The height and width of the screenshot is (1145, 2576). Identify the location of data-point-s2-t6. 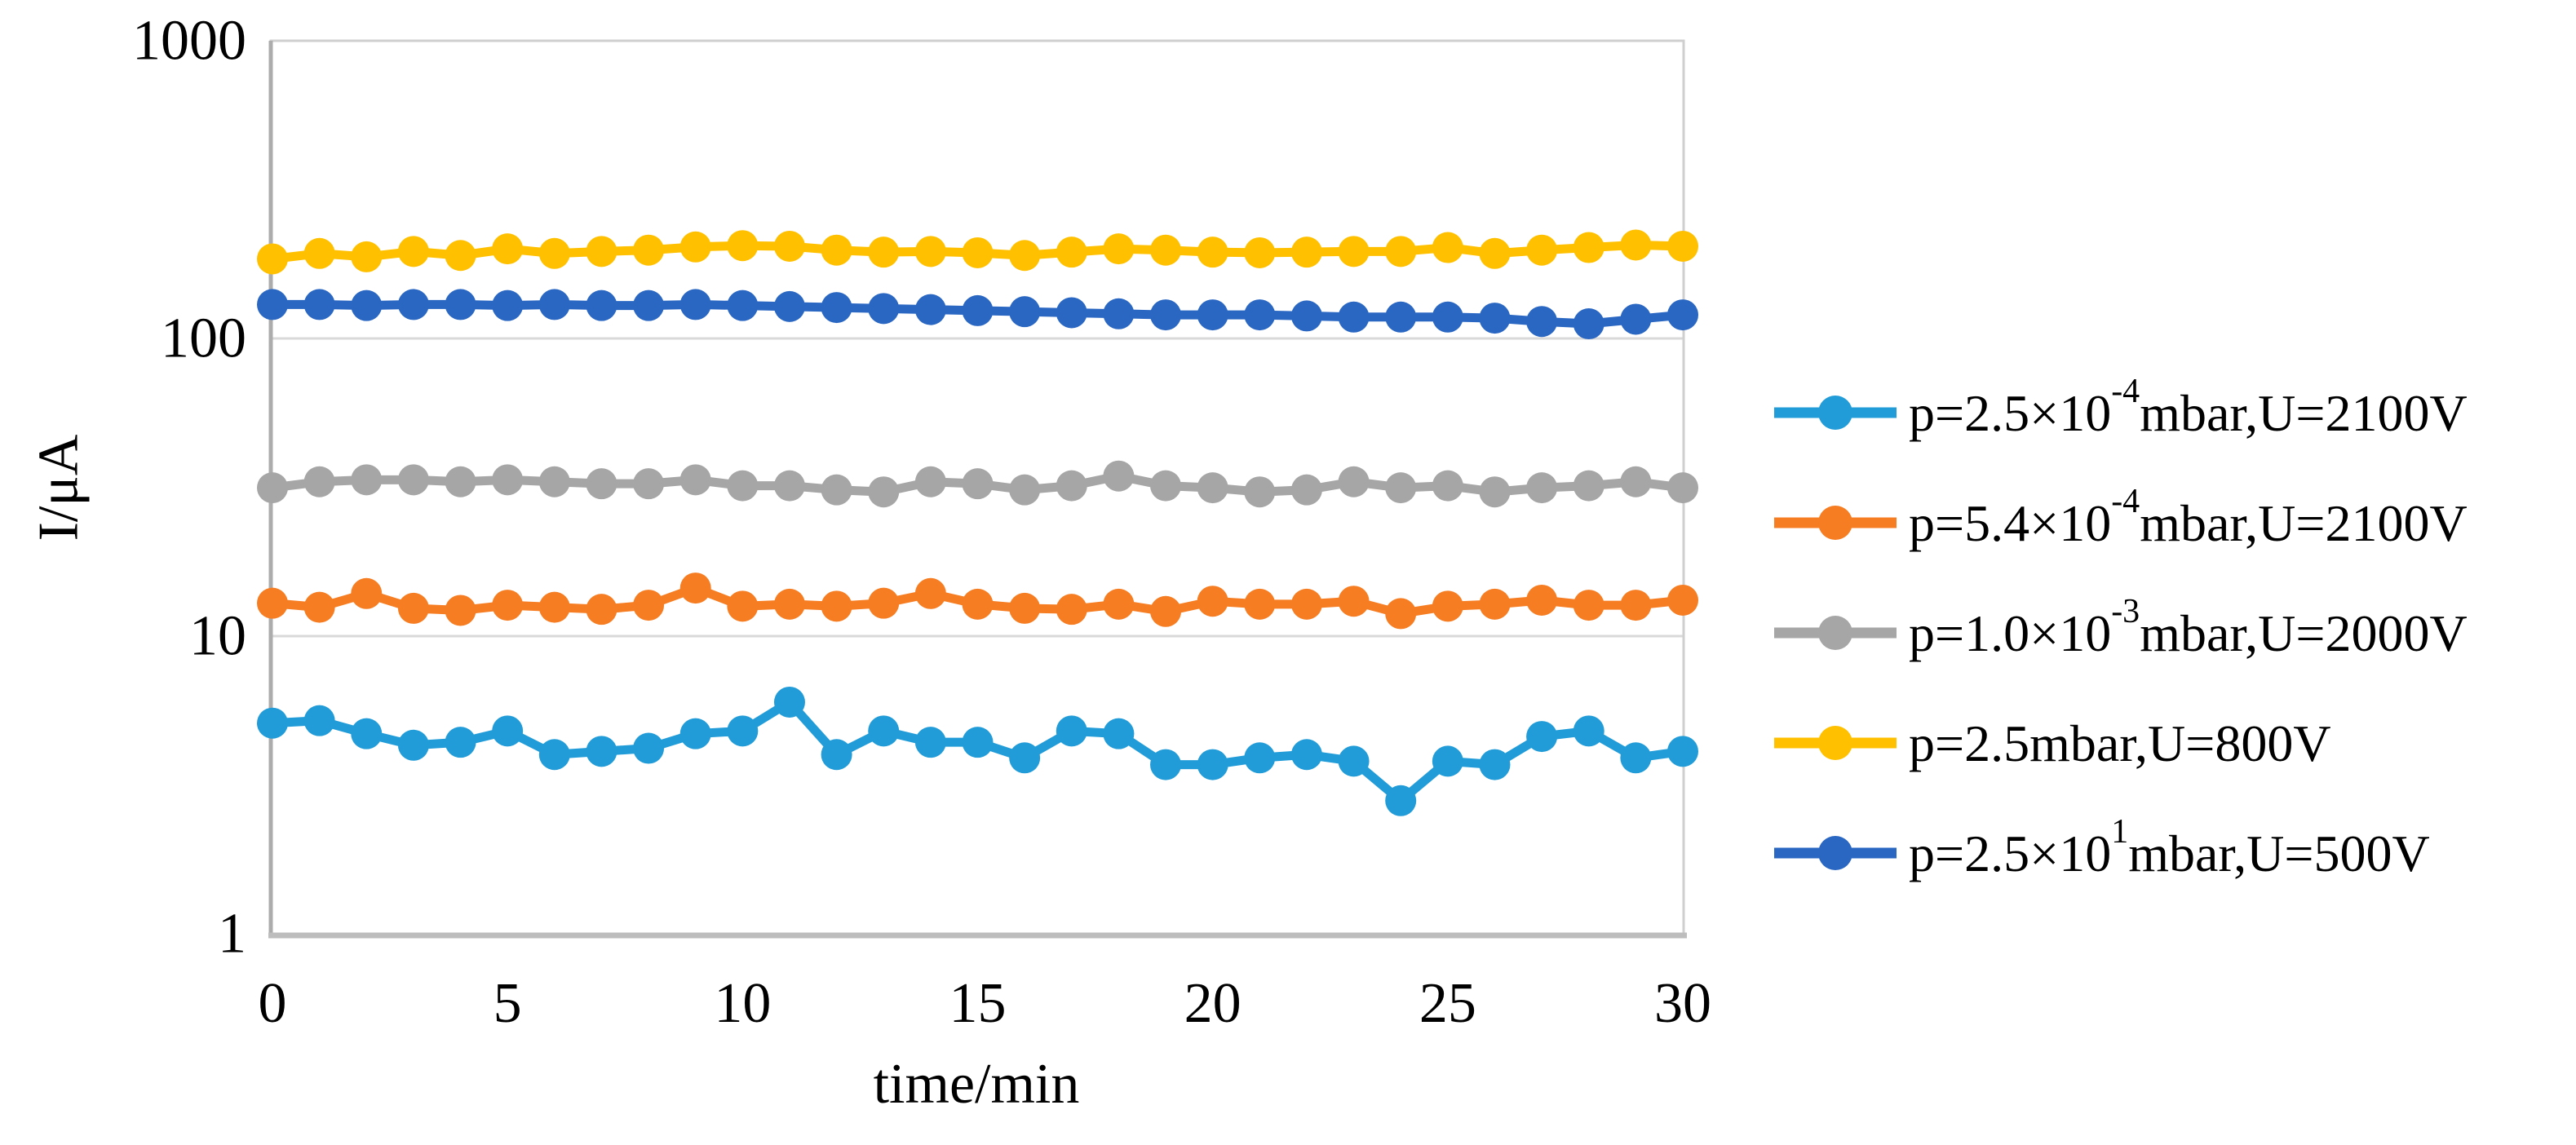
(554, 482).